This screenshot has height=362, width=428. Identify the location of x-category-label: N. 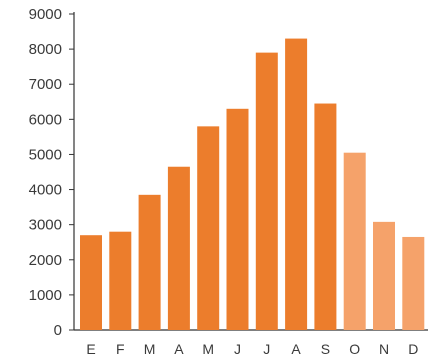
(384, 349).